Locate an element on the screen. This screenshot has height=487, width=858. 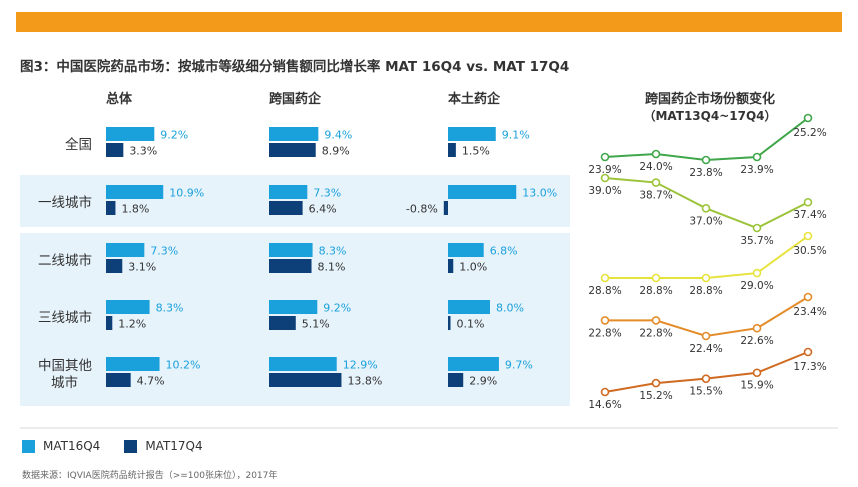
trend-label-0-3: 23.9% is located at coordinates (756, 170).